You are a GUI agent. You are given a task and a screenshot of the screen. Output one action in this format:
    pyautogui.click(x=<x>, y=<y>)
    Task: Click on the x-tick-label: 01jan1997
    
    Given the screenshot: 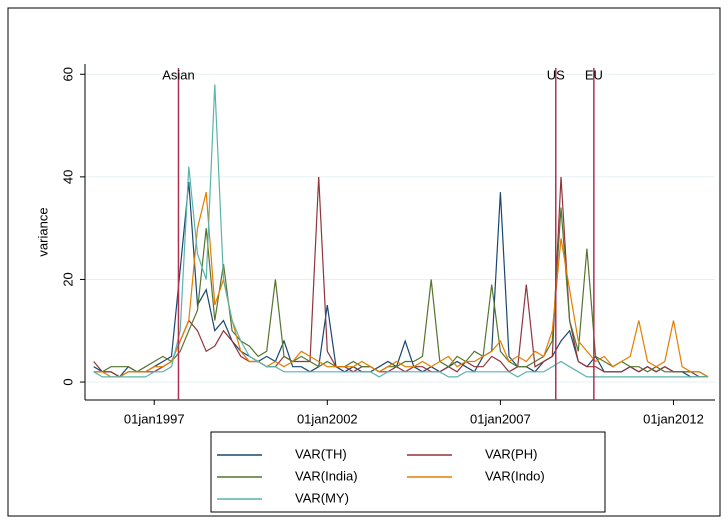 What is the action you would take?
    pyautogui.click(x=154, y=418)
    